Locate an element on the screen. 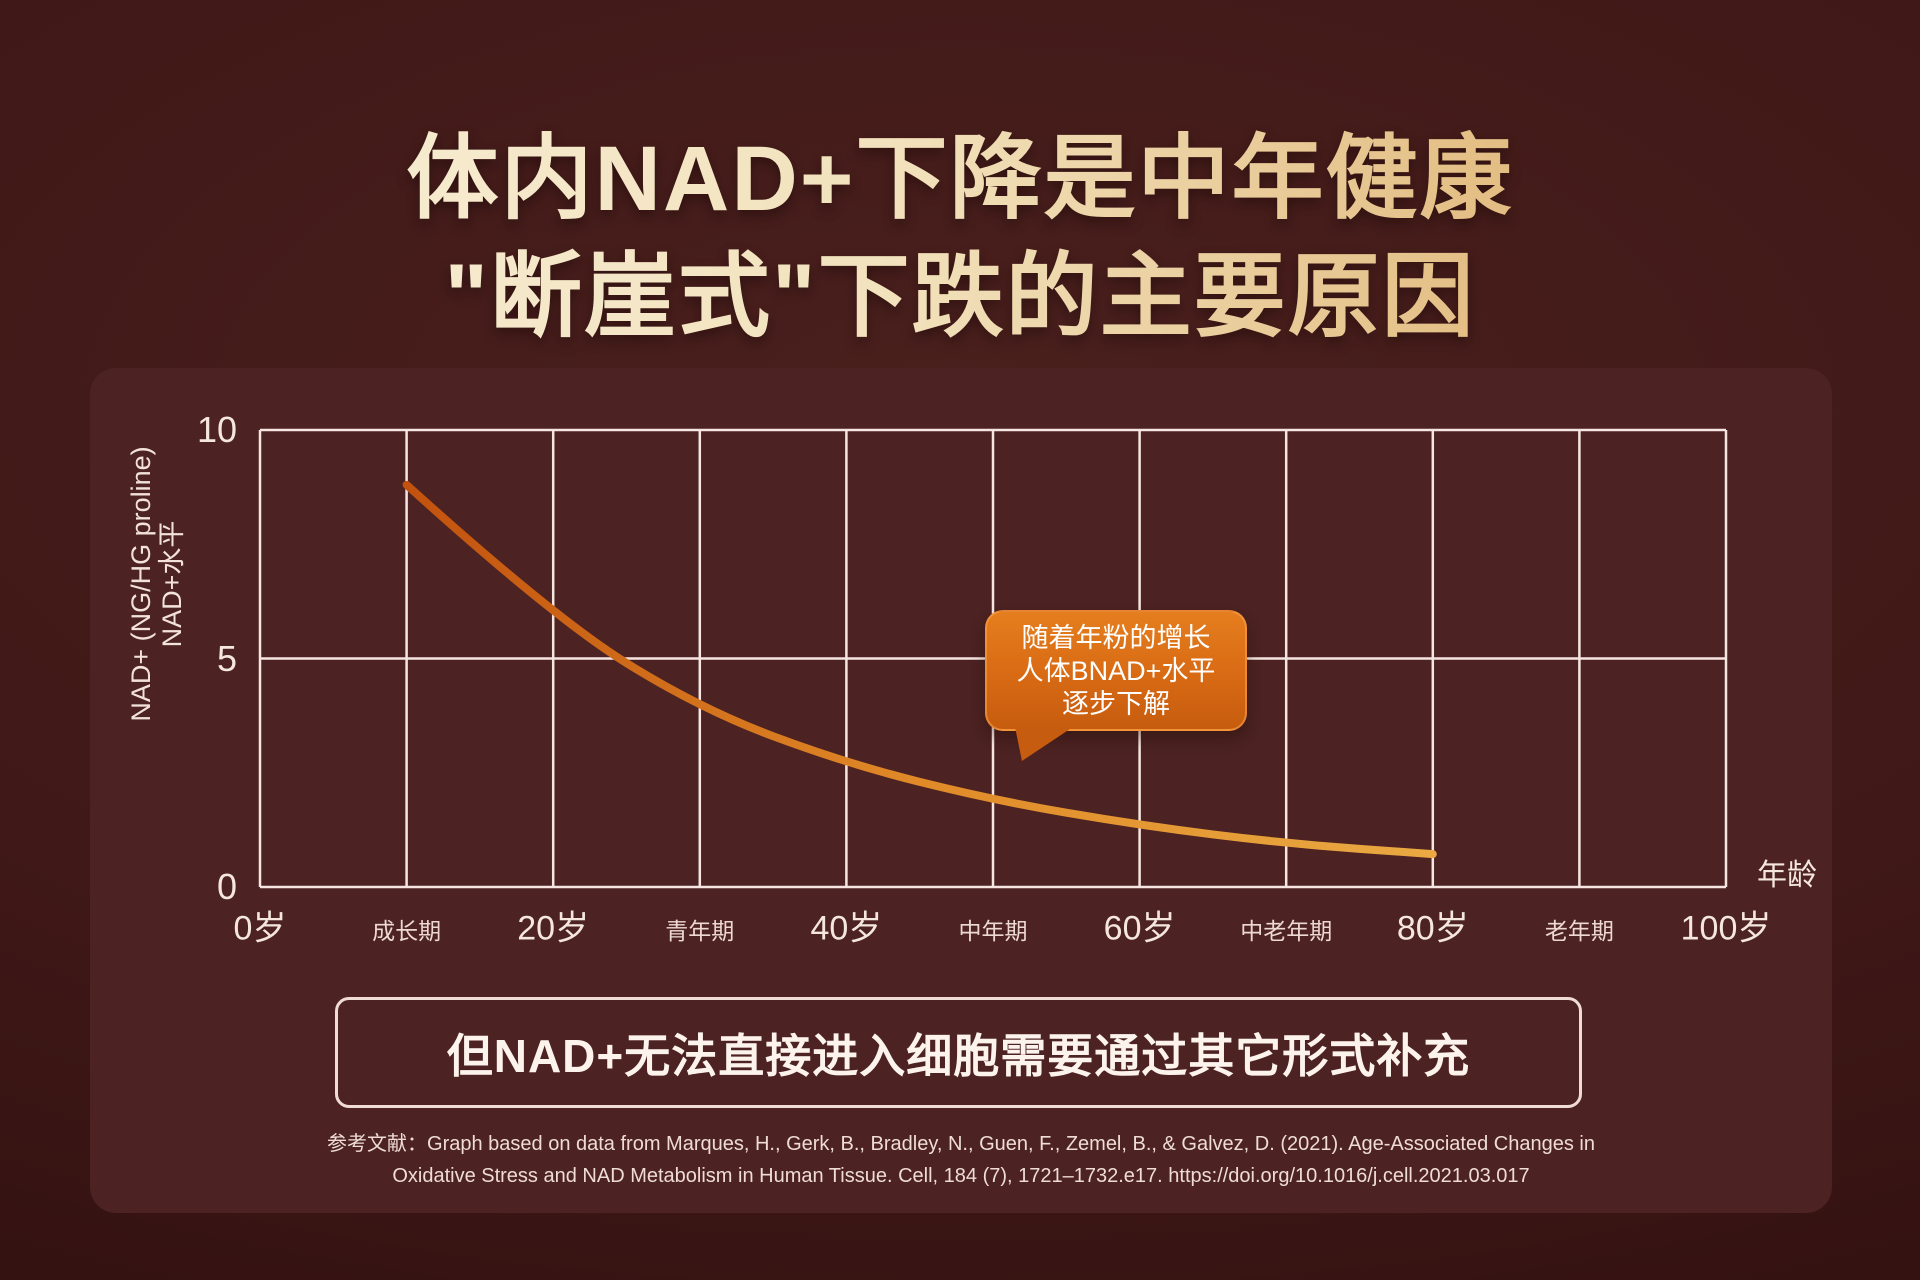 The width and height of the screenshot is (1920, 1280). y-tick-label: 5 is located at coordinates (226, 658).